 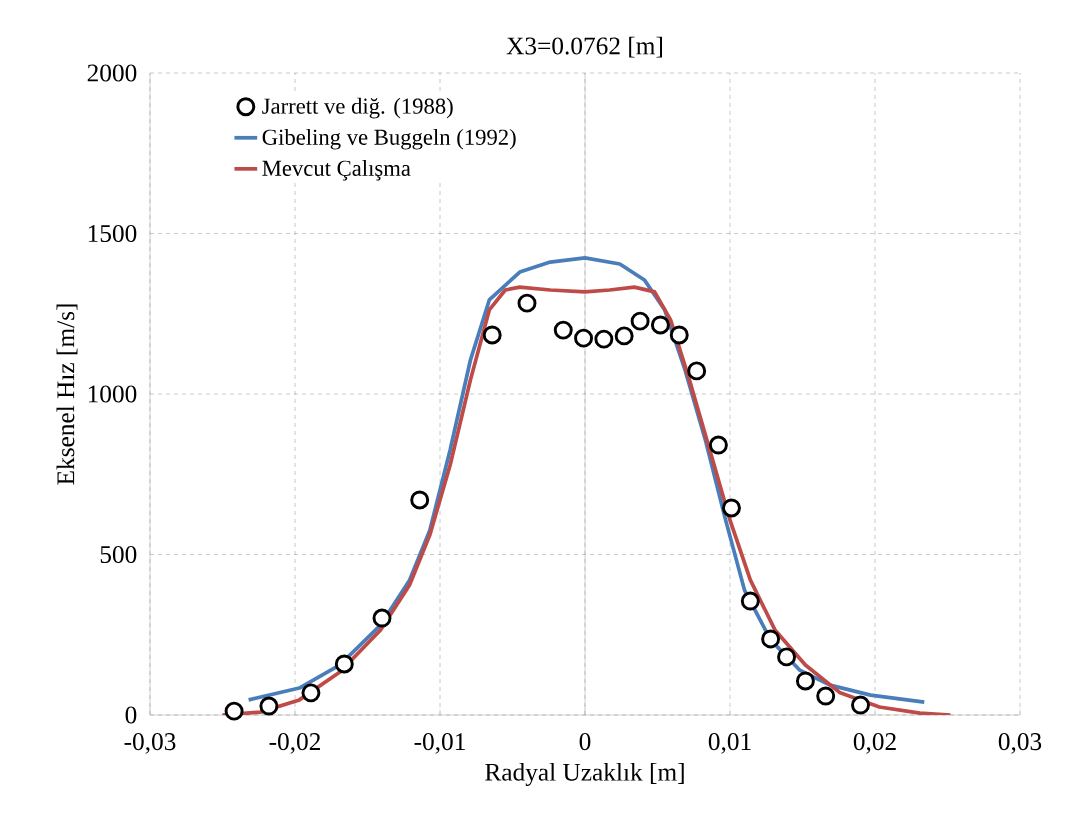 What do you see at coordinates (357, 108) in the screenshot?
I see `legend-label: Jarrett ve diğ. (1988)` at bounding box center [357, 108].